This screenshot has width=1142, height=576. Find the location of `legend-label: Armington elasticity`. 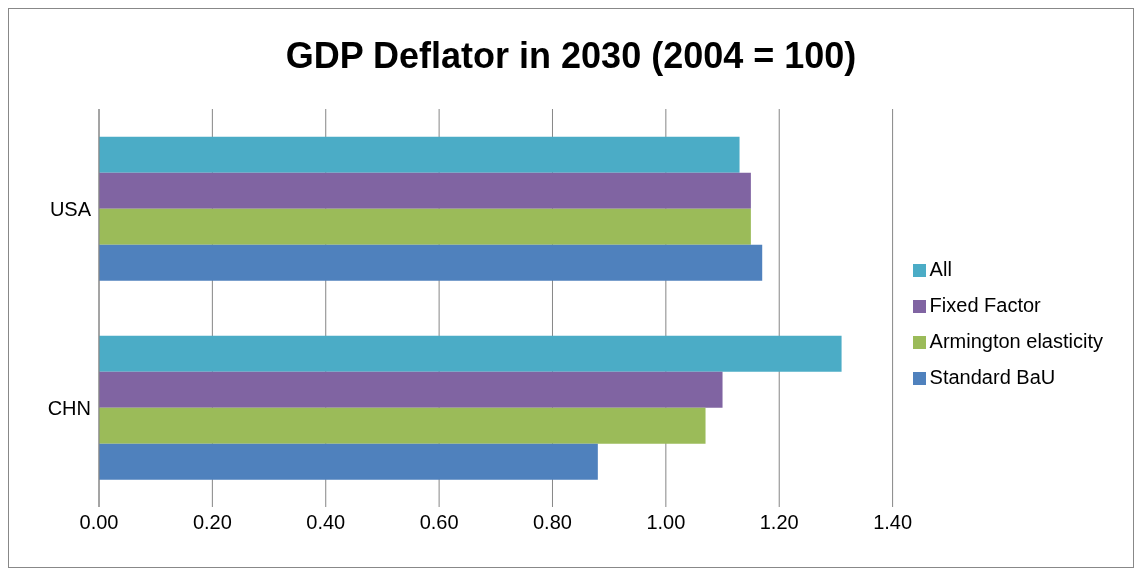

legend-label: Armington elasticity is located at coordinates (1016, 341).